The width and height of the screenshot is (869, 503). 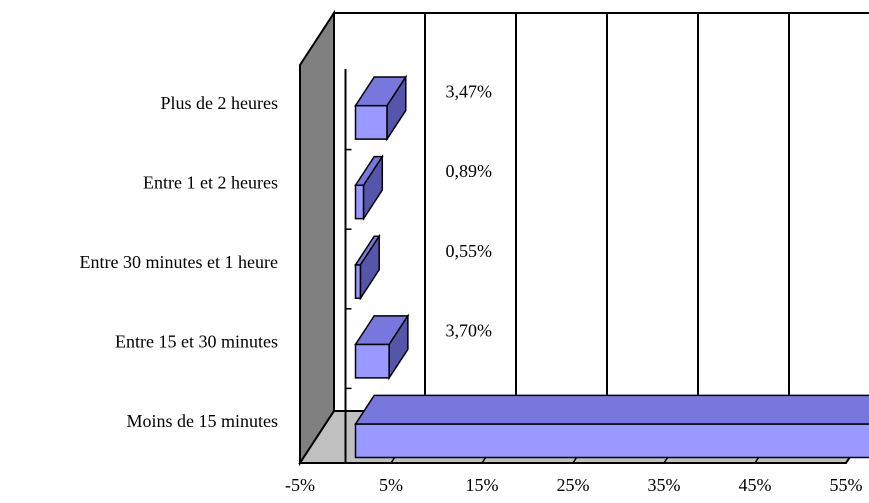 What do you see at coordinates (210, 182) in the screenshot?
I see `category-label: Entre 1 et 2 heures` at bounding box center [210, 182].